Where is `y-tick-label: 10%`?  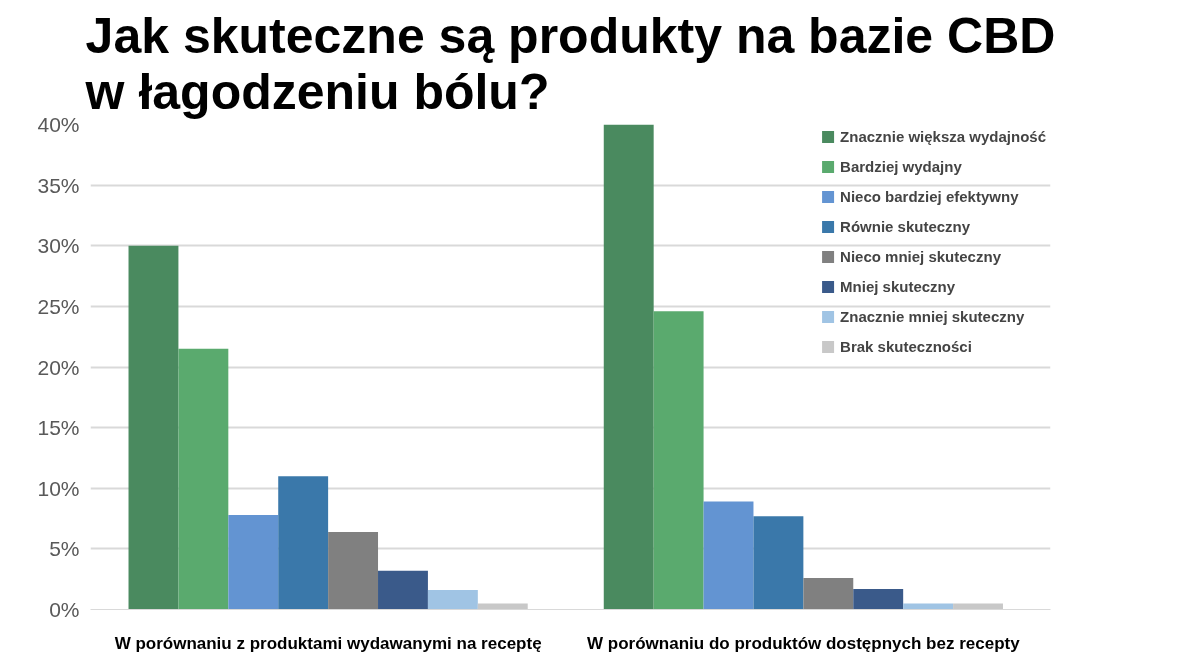 y-tick-label: 10% is located at coordinates (58, 488).